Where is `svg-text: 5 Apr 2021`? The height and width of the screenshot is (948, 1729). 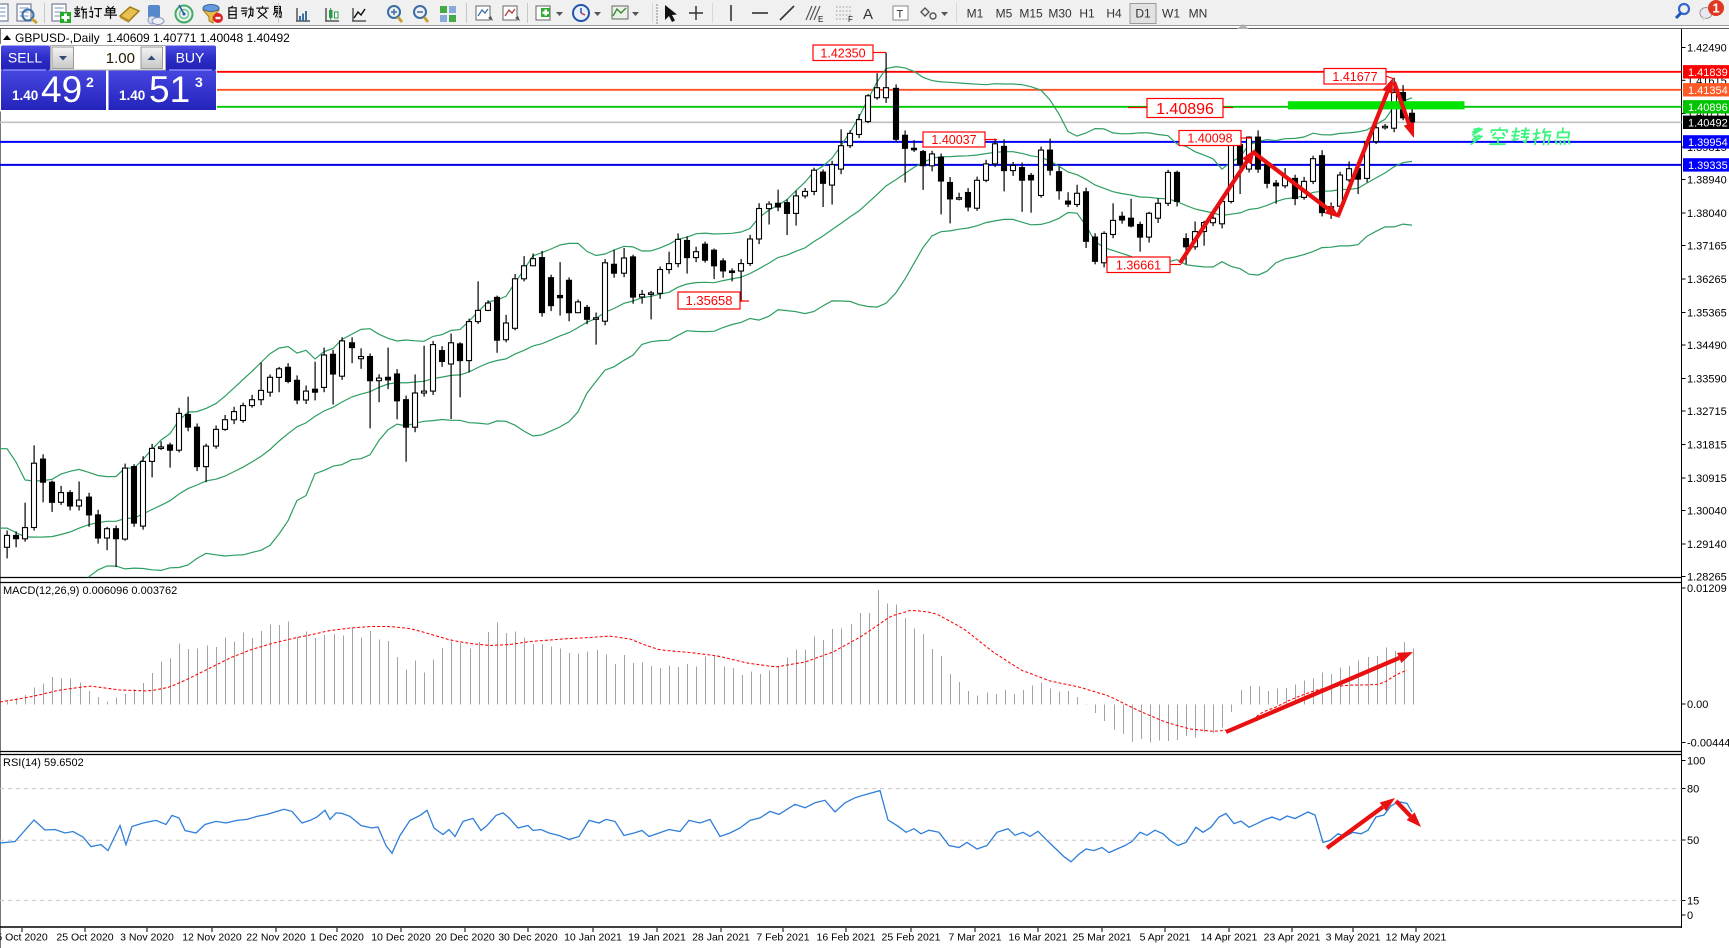 svg-text: 5 Apr 2021 is located at coordinates (1165, 938).